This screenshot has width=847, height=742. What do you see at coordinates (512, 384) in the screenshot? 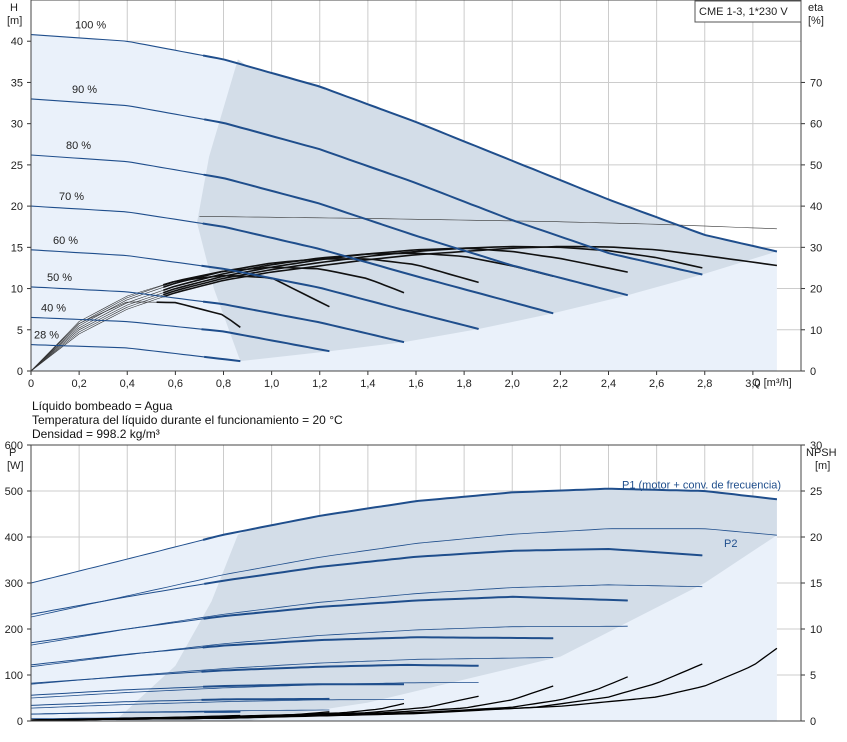
I see `x-tick-label: 2,0` at bounding box center [512, 384].